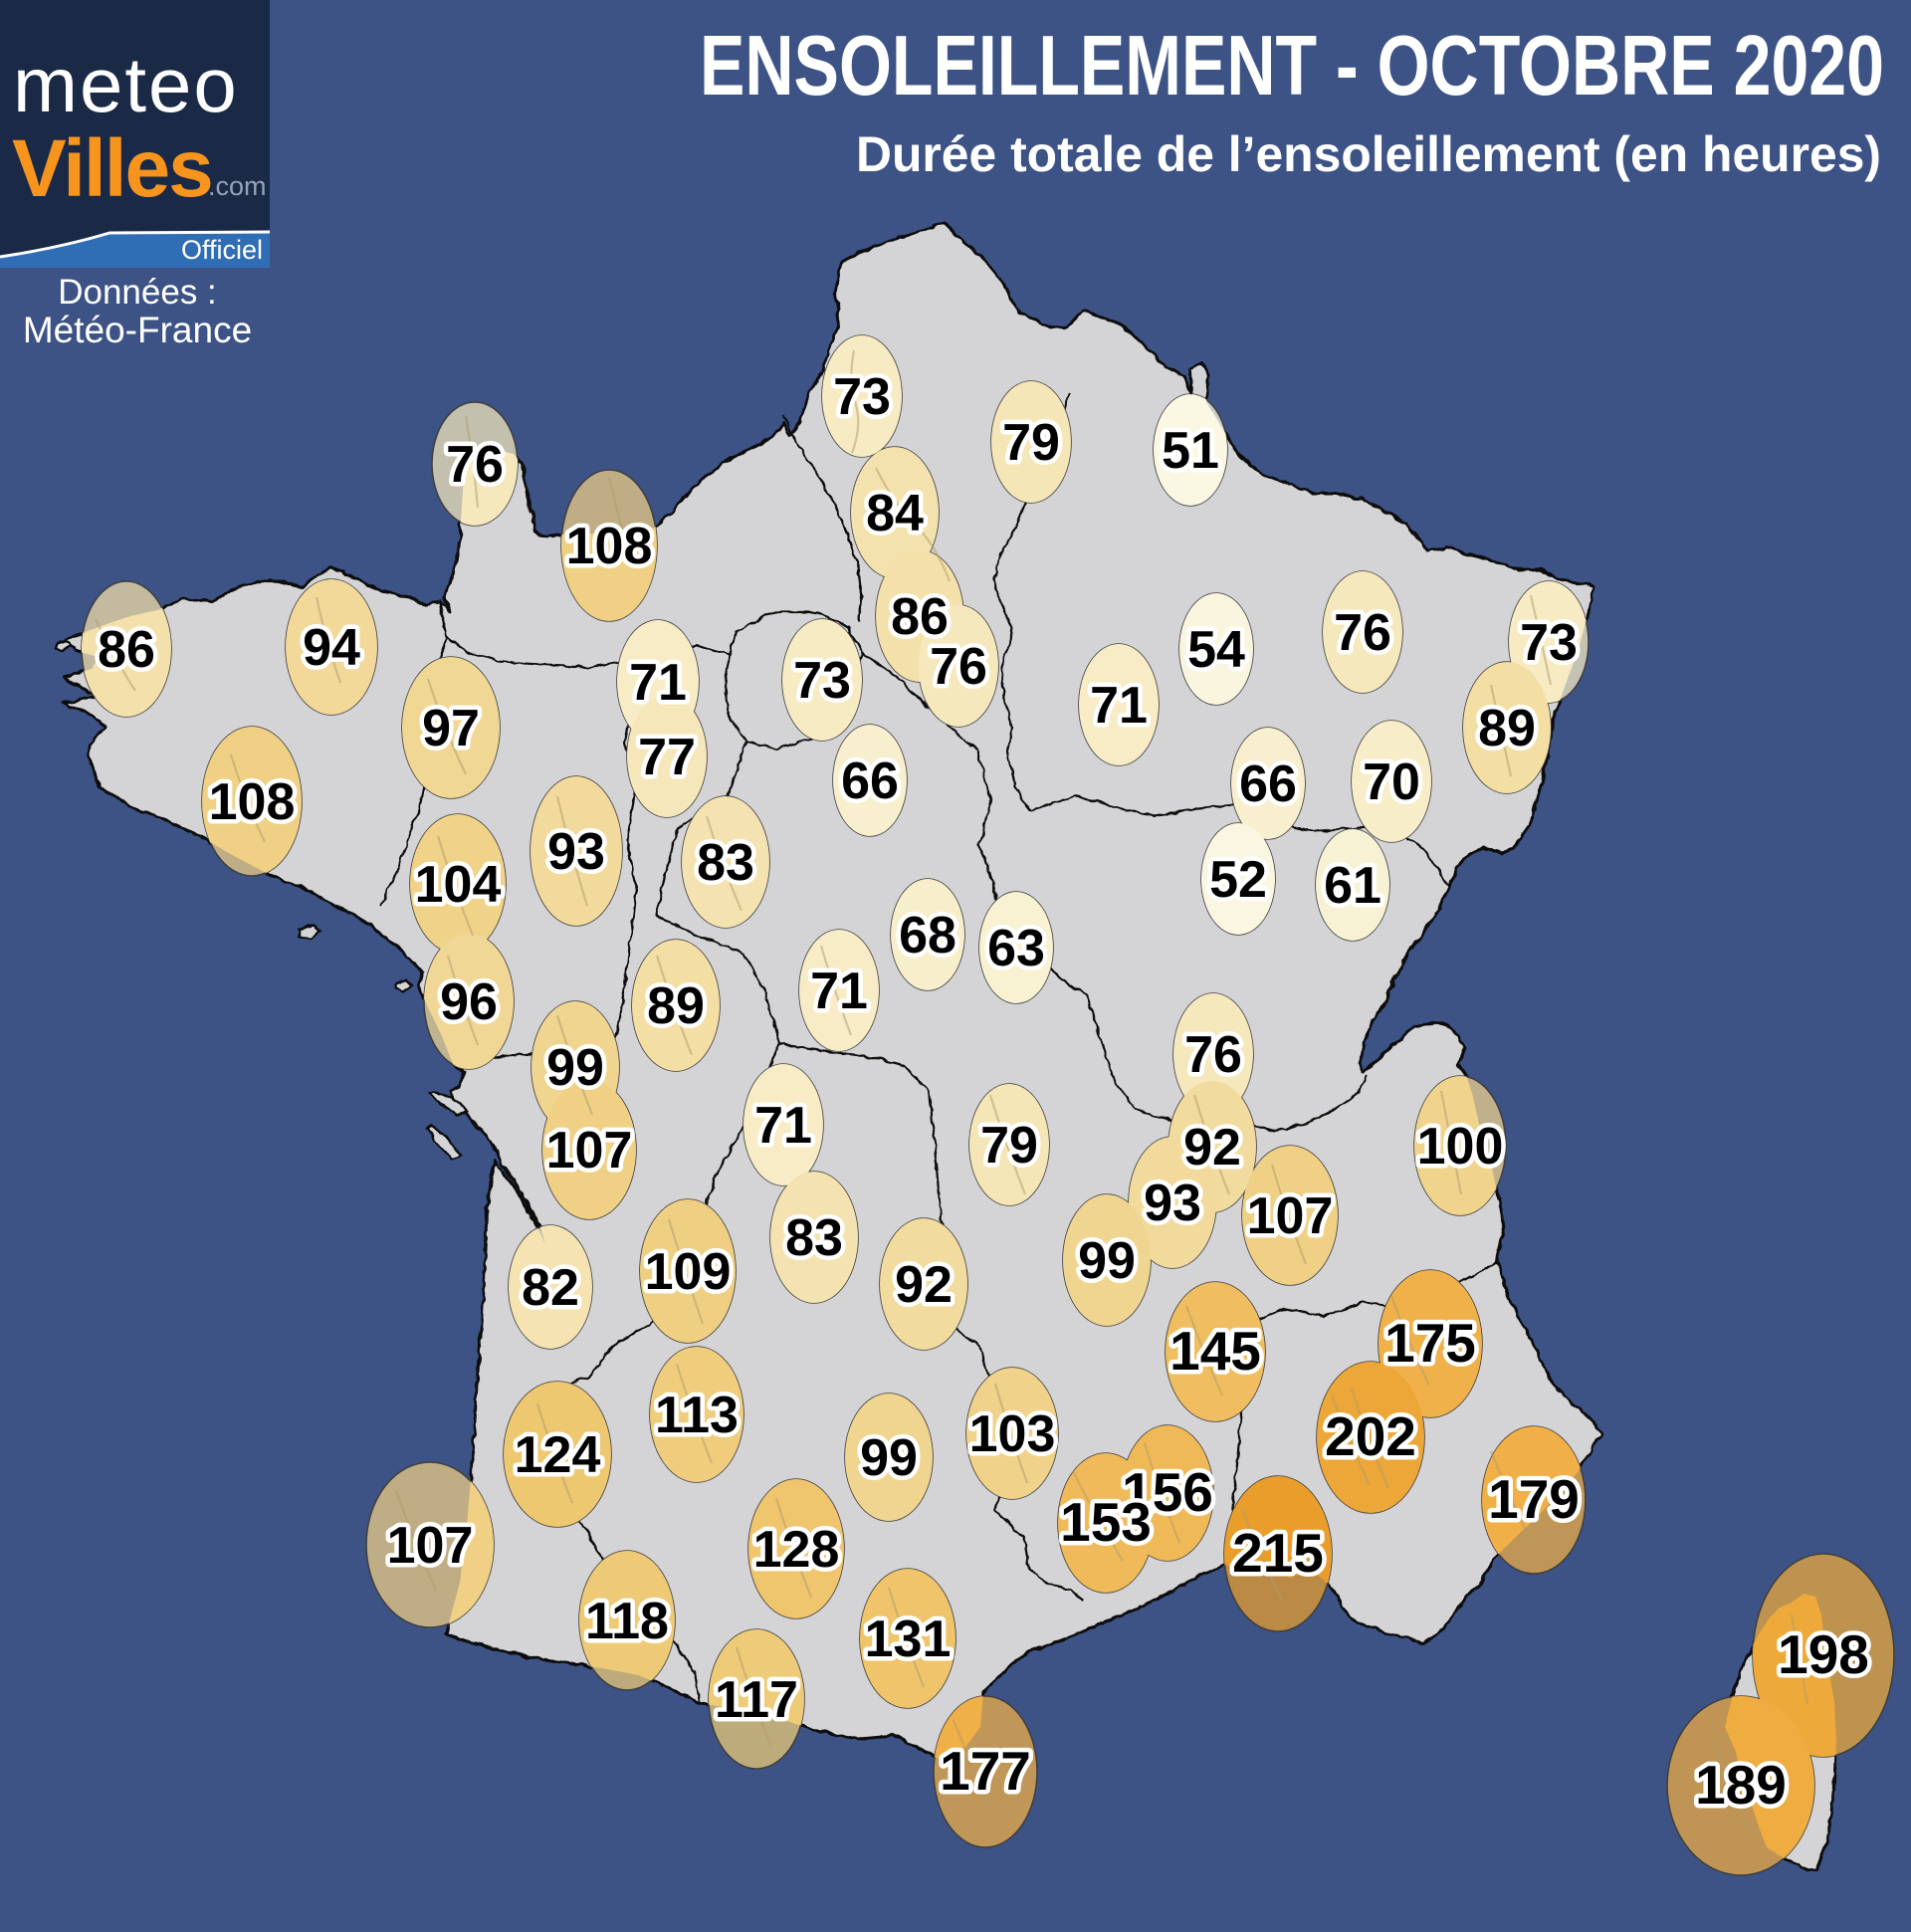  Describe the element at coordinates (895, 513) in the screenshot. I see `svg-text: 84` at that location.